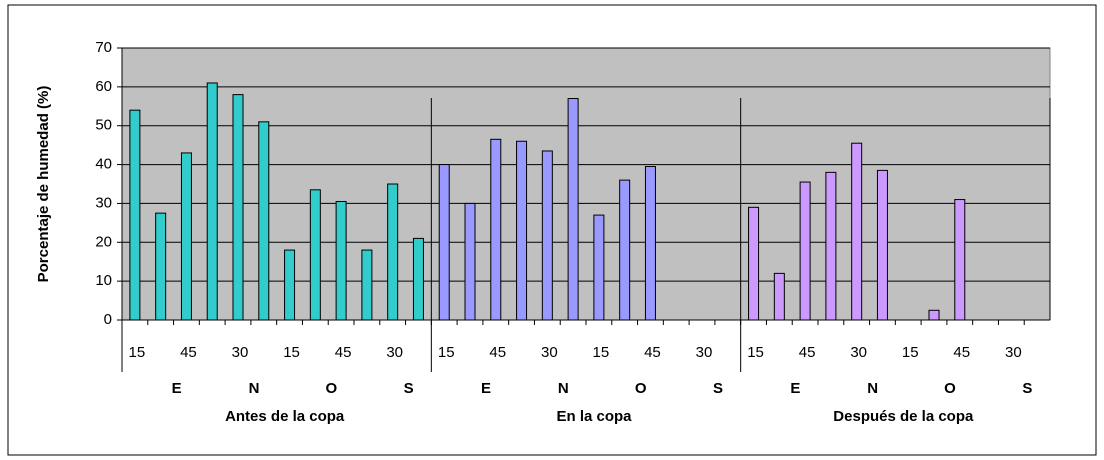  What do you see at coordinates (903, 416) in the screenshot?
I see `group-label: Después de la copa` at bounding box center [903, 416].